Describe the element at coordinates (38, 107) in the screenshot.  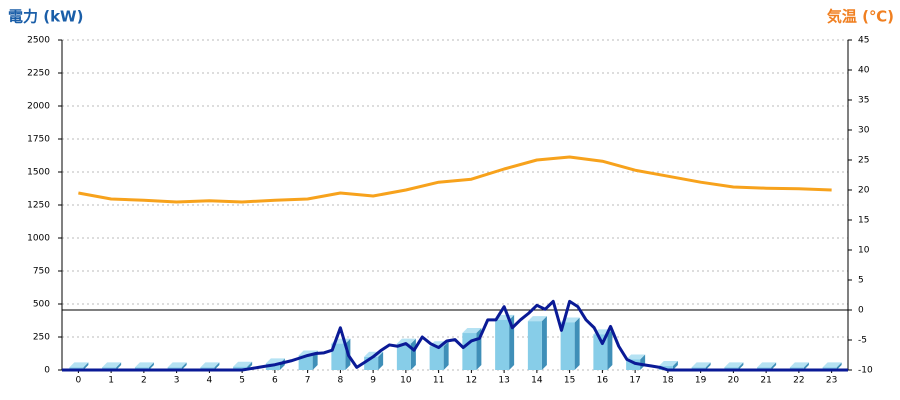
I see `y-tick-label: 2000` at that location.